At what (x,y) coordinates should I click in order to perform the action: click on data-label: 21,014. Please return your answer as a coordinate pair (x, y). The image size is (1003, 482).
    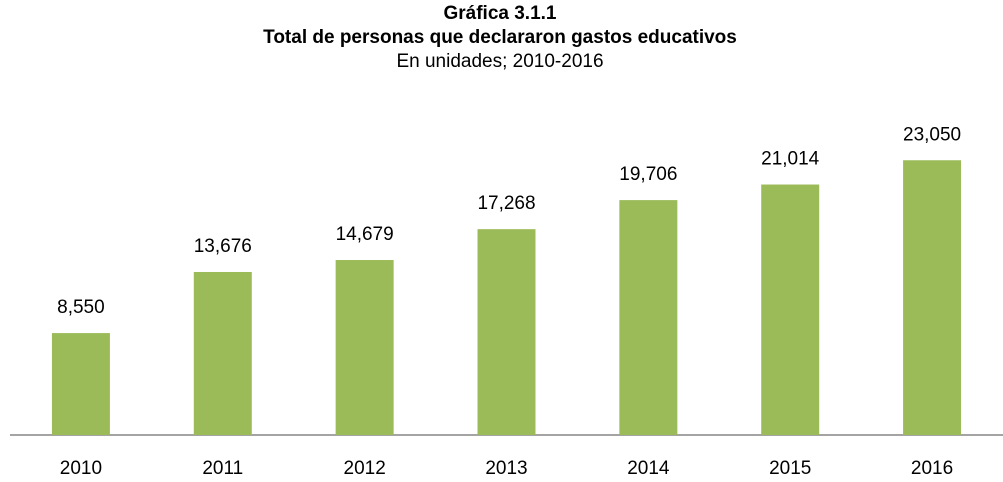
    Looking at the image, I should click on (790, 159).